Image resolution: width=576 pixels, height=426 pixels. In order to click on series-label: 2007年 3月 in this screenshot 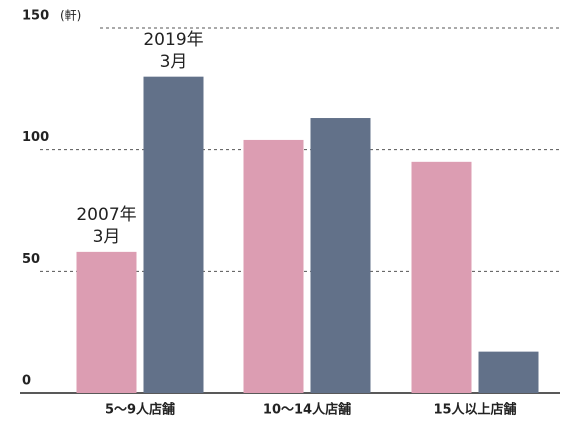, I will do `click(106, 225)`.